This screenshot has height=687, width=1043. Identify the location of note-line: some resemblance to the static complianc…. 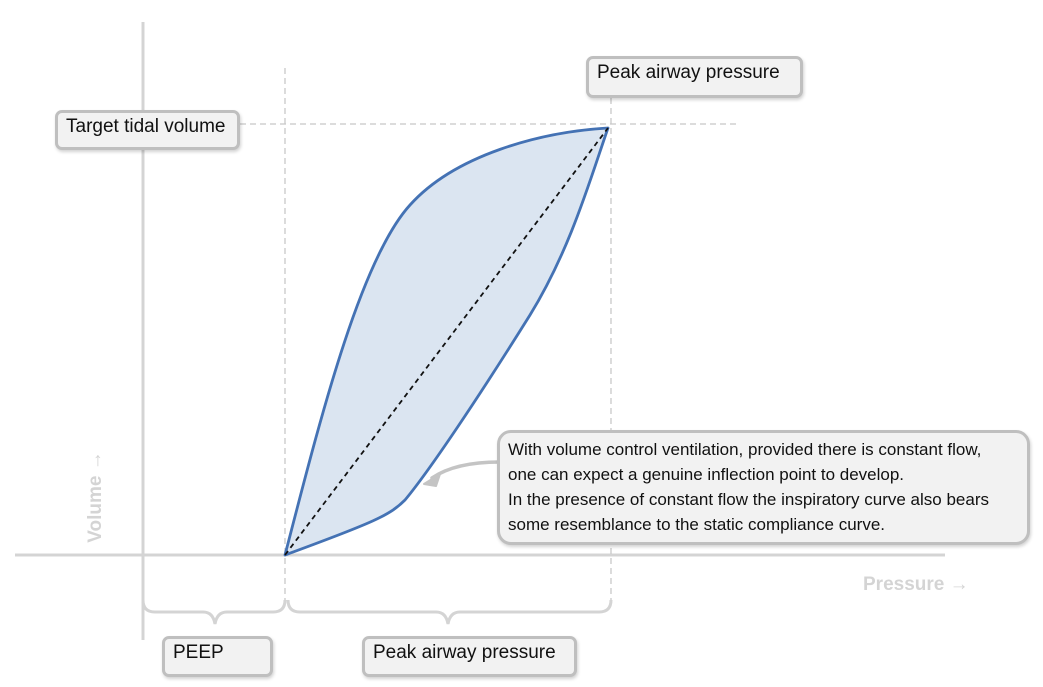
(697, 524).